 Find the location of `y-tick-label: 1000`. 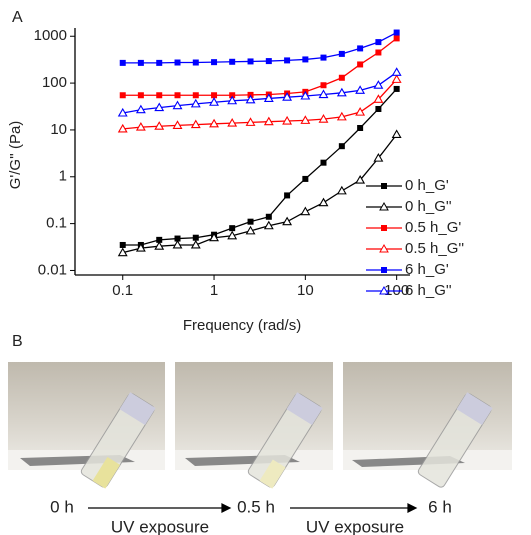

y-tick-label: 1000 is located at coordinates (50, 35).